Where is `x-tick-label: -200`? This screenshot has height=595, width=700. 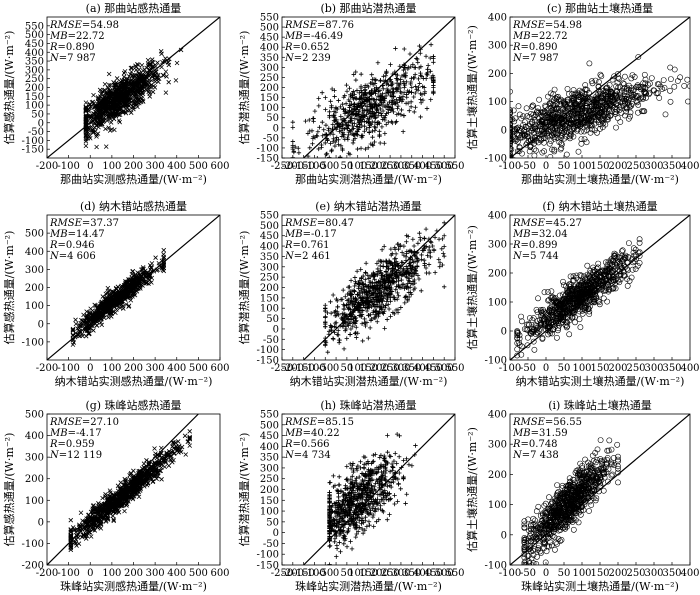 x-tick-label: -200 is located at coordinates (47, 166).